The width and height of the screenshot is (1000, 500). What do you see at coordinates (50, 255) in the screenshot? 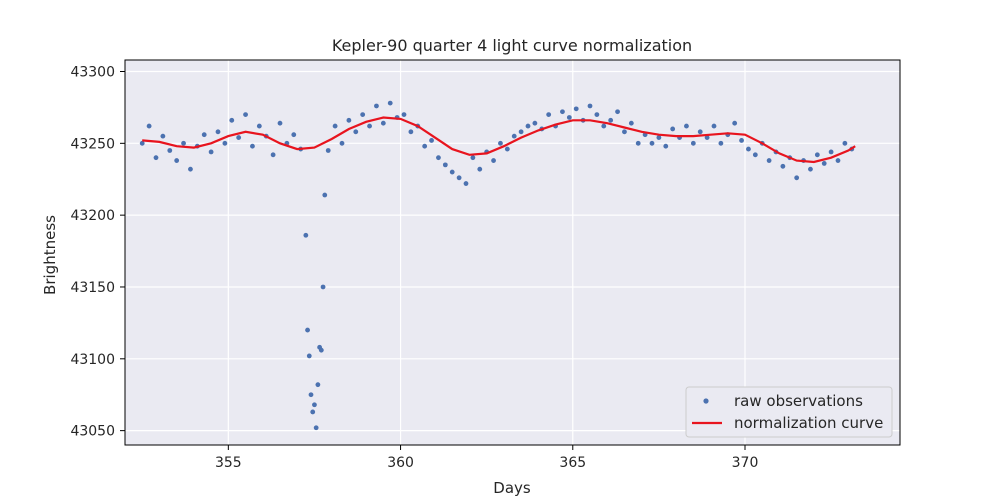
I see `y-axis-label: Brightness` at bounding box center [50, 255].